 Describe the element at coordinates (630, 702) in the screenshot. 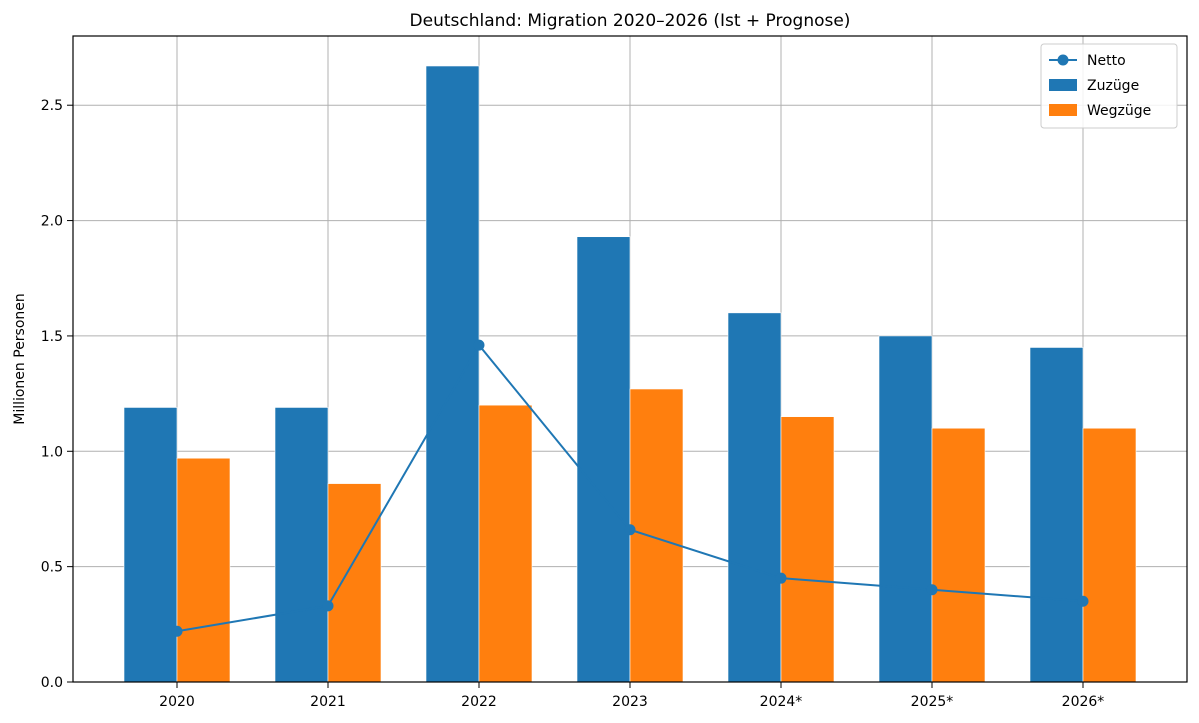

I see `x-tick-label: 2023` at that location.